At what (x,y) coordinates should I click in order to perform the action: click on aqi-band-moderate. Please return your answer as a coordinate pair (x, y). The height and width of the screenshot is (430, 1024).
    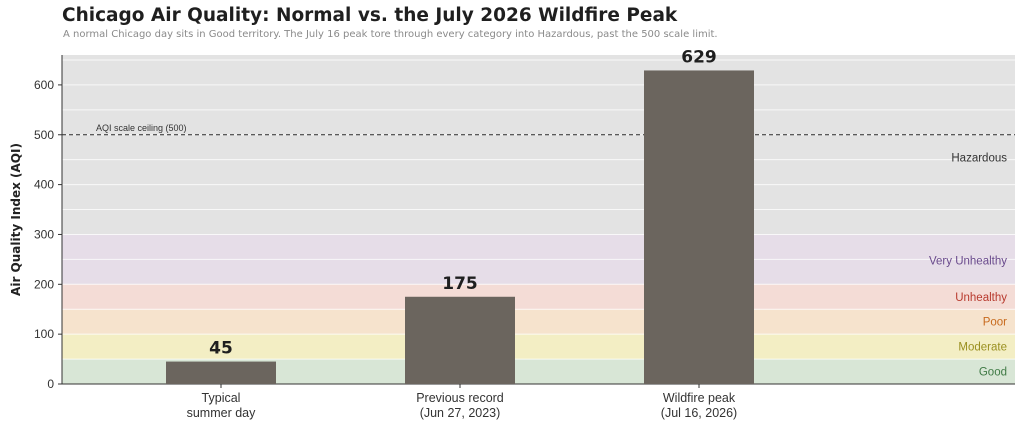
    Looking at the image, I should click on (538, 347).